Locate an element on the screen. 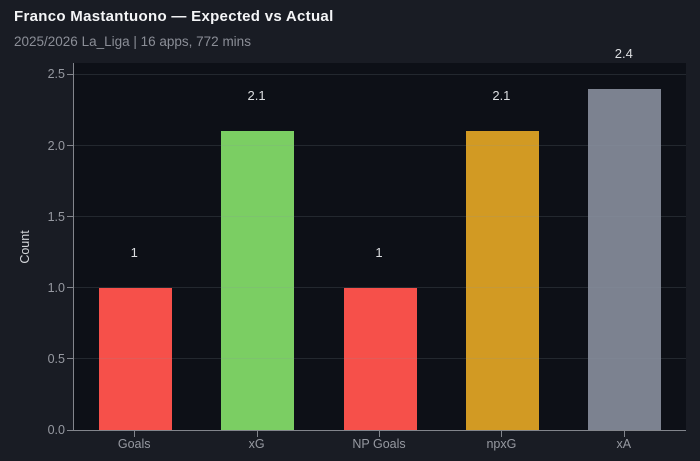 The height and width of the screenshot is (461, 700). x-tick-label-xg: xG is located at coordinates (256, 444).